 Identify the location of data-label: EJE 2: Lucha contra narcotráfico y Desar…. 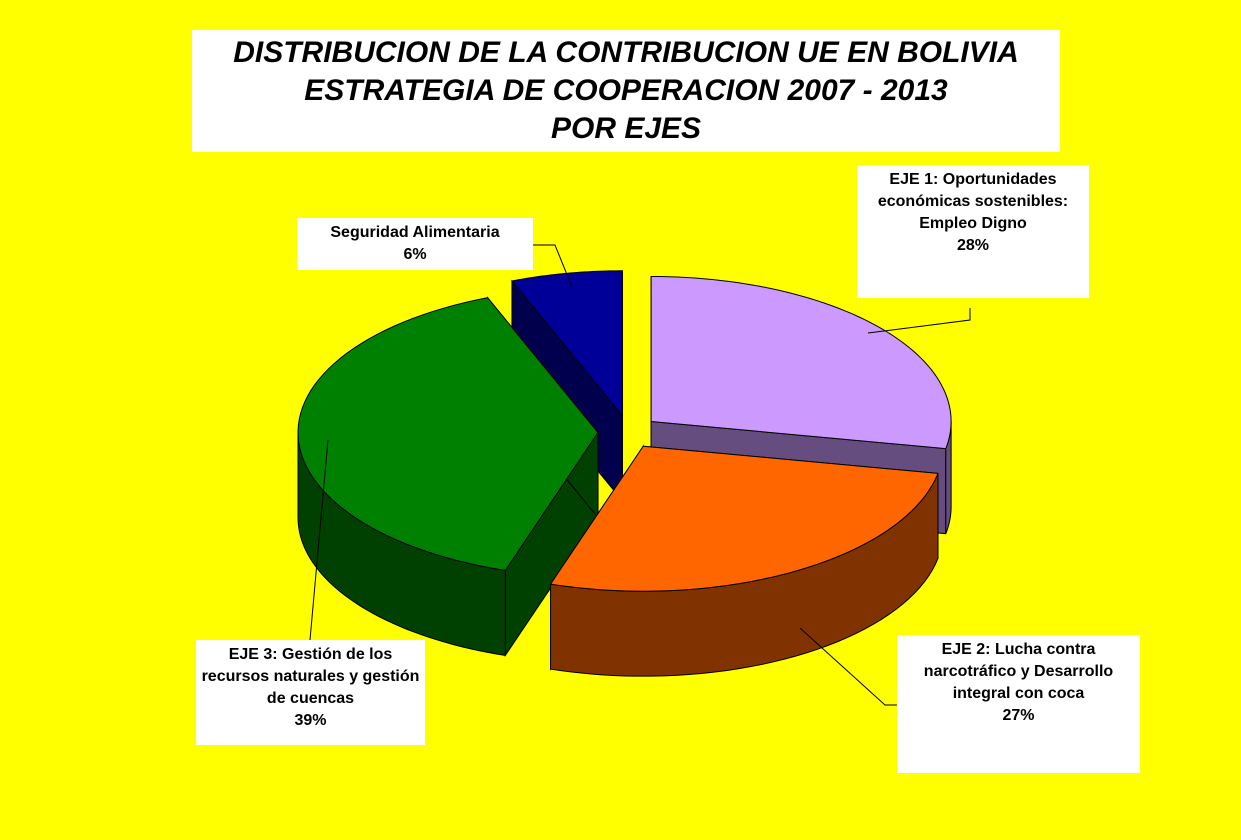
(1018, 704).